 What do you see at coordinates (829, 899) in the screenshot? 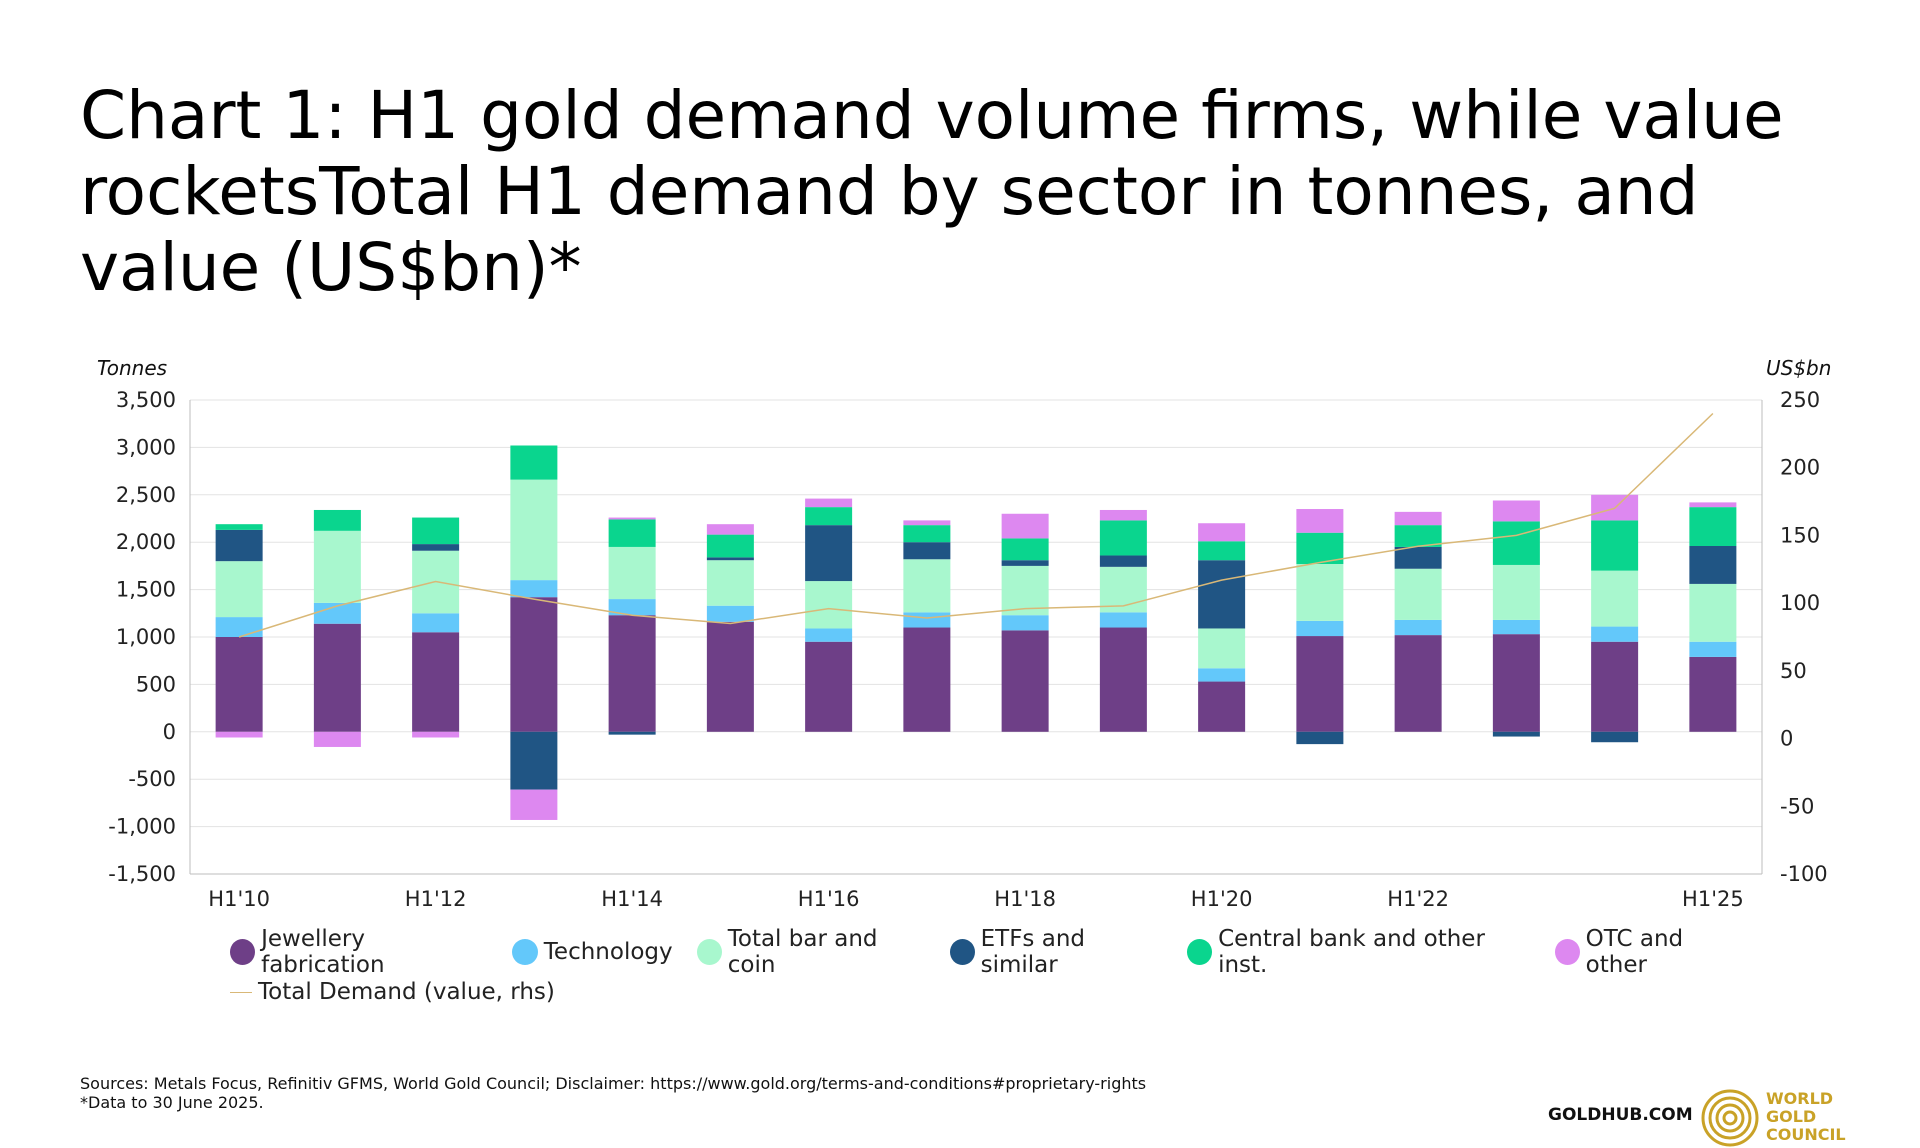
I see `x-tick-label: H1'16` at bounding box center [829, 899].